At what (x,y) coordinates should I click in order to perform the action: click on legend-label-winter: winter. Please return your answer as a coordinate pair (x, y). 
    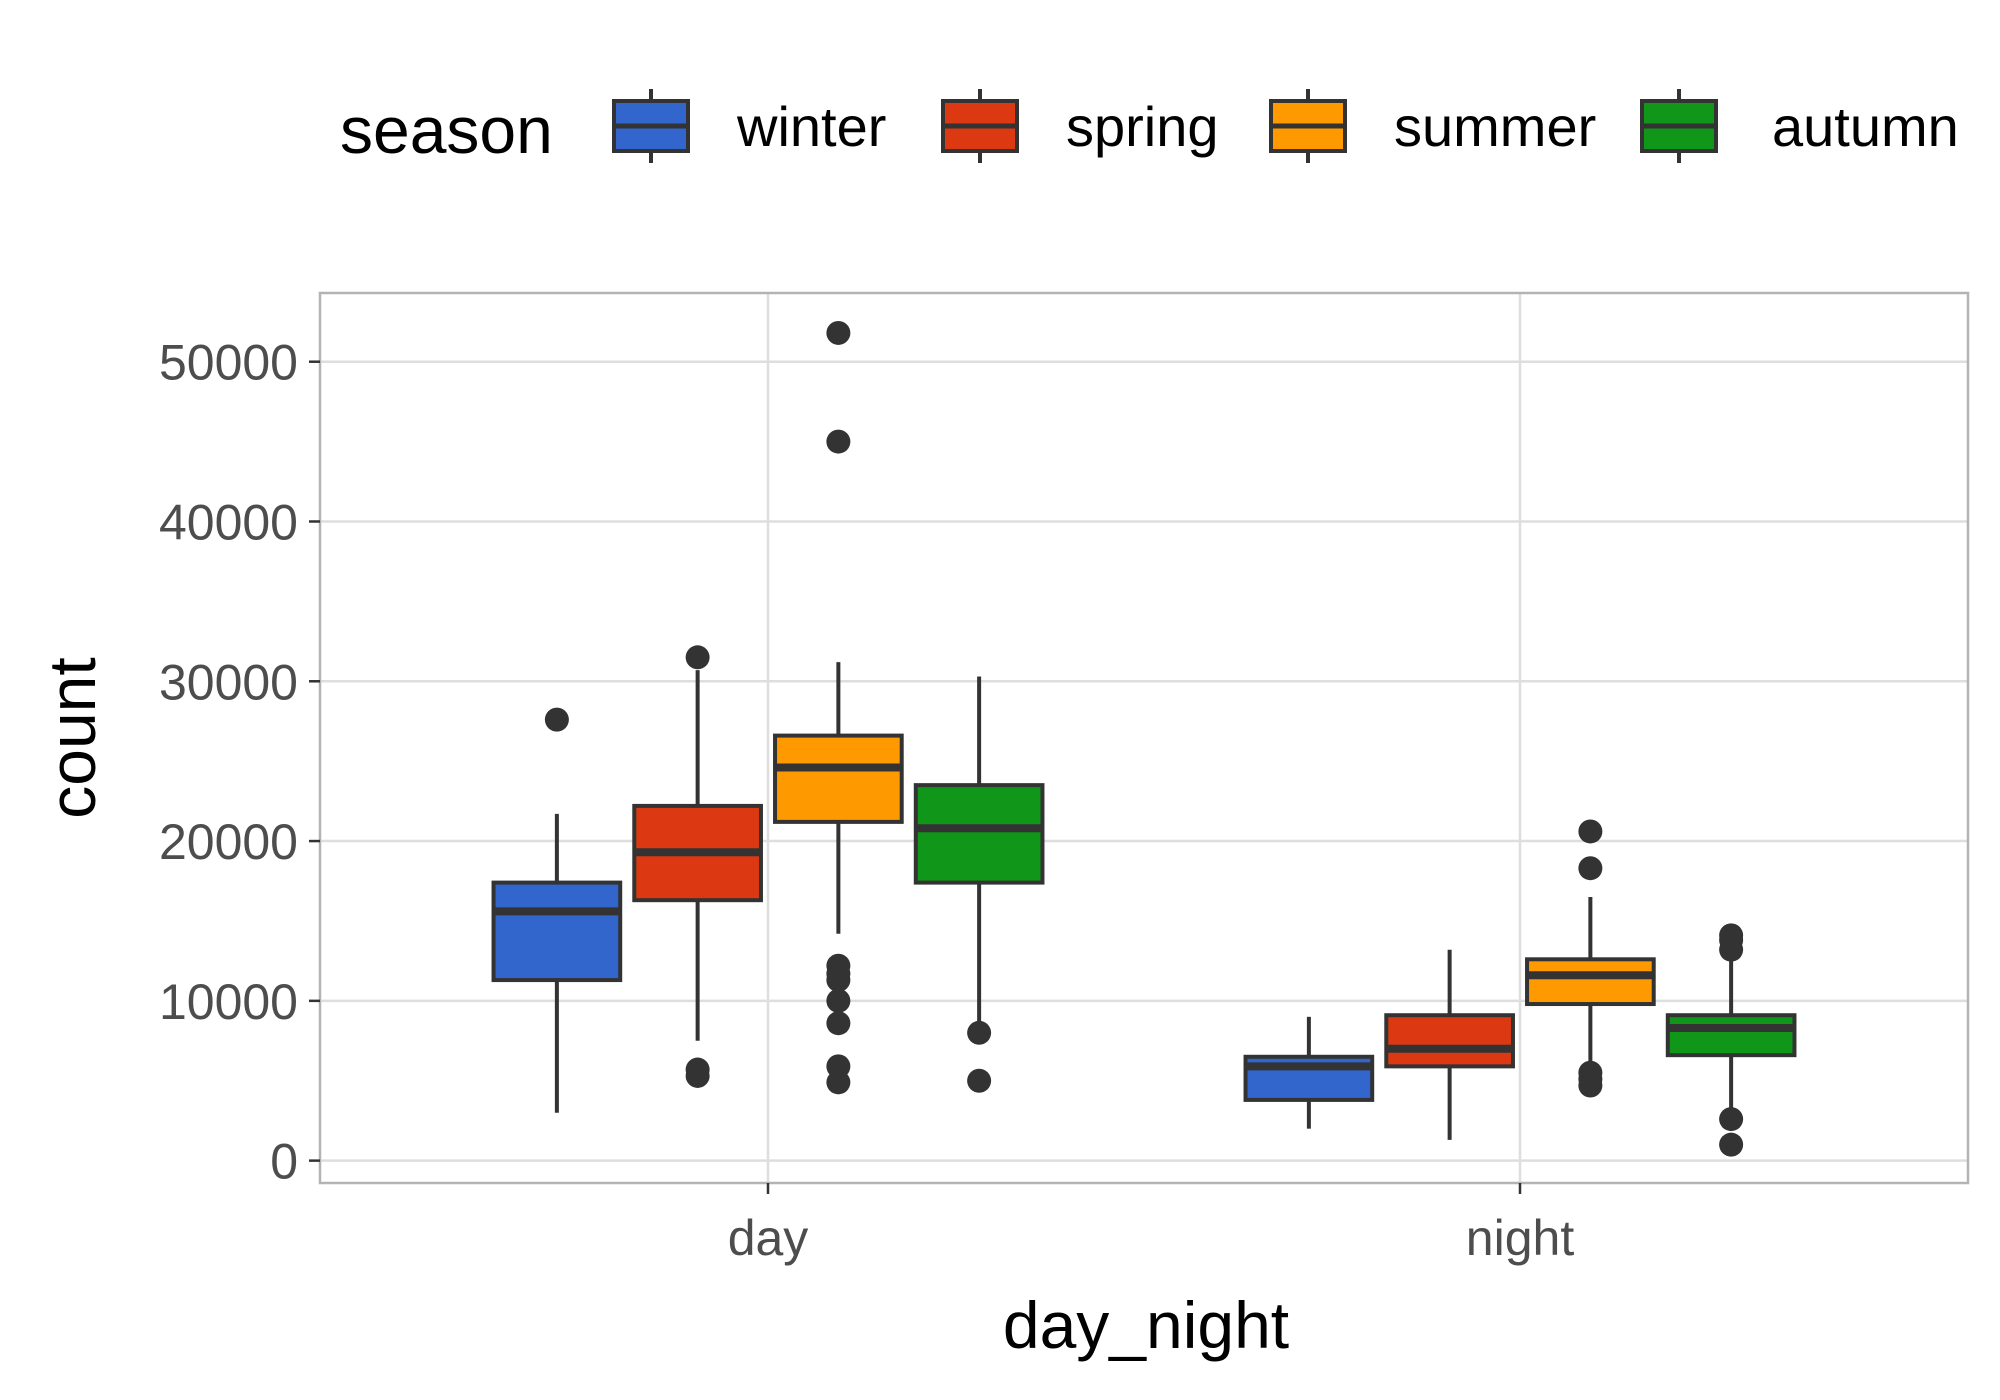
    Looking at the image, I should click on (811, 126).